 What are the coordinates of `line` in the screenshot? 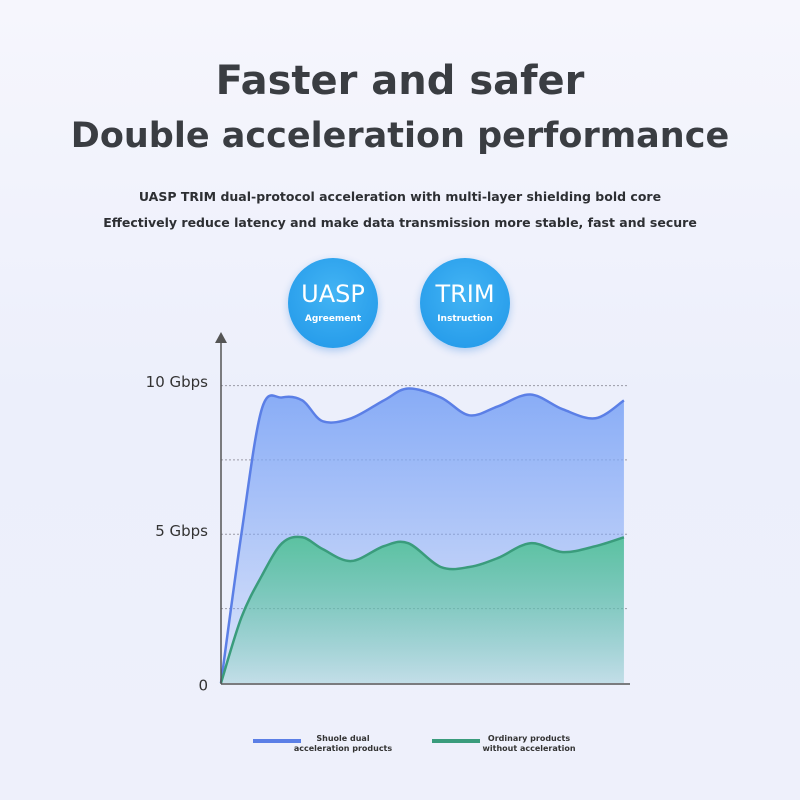 It's located at (422, 609).